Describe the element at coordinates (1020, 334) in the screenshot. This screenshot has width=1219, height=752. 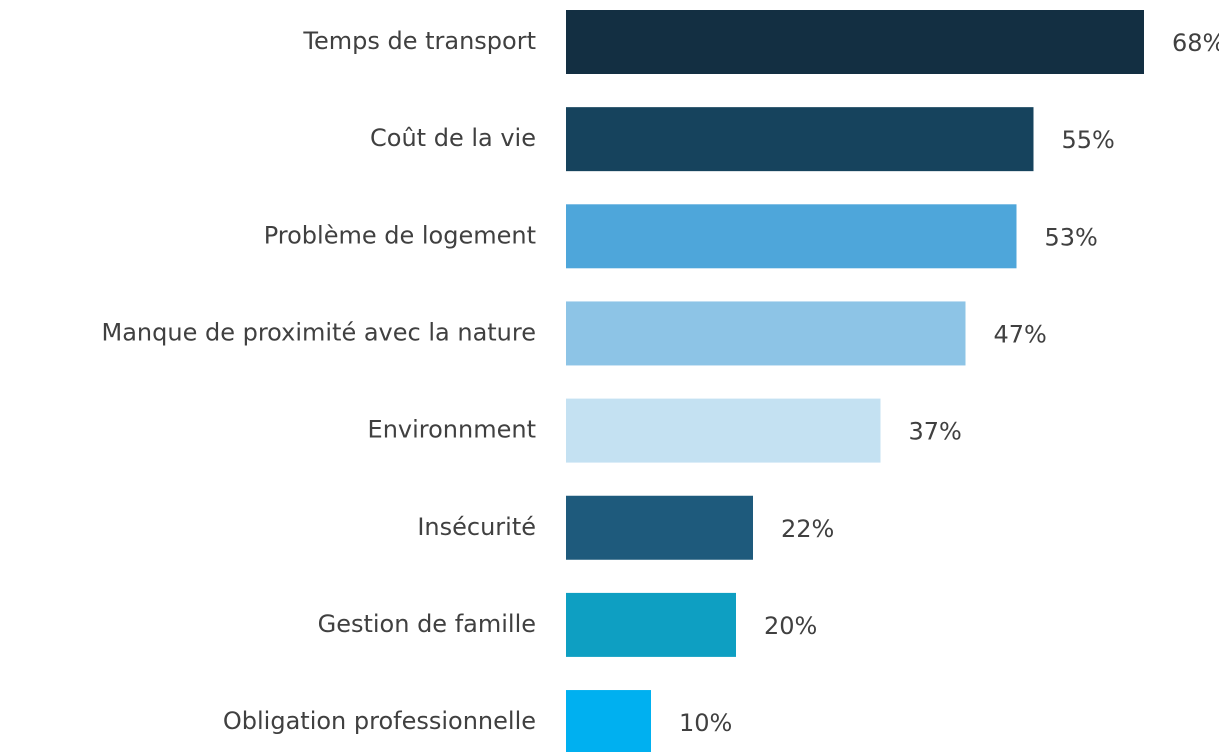
I see `value-label: 47%` at that location.